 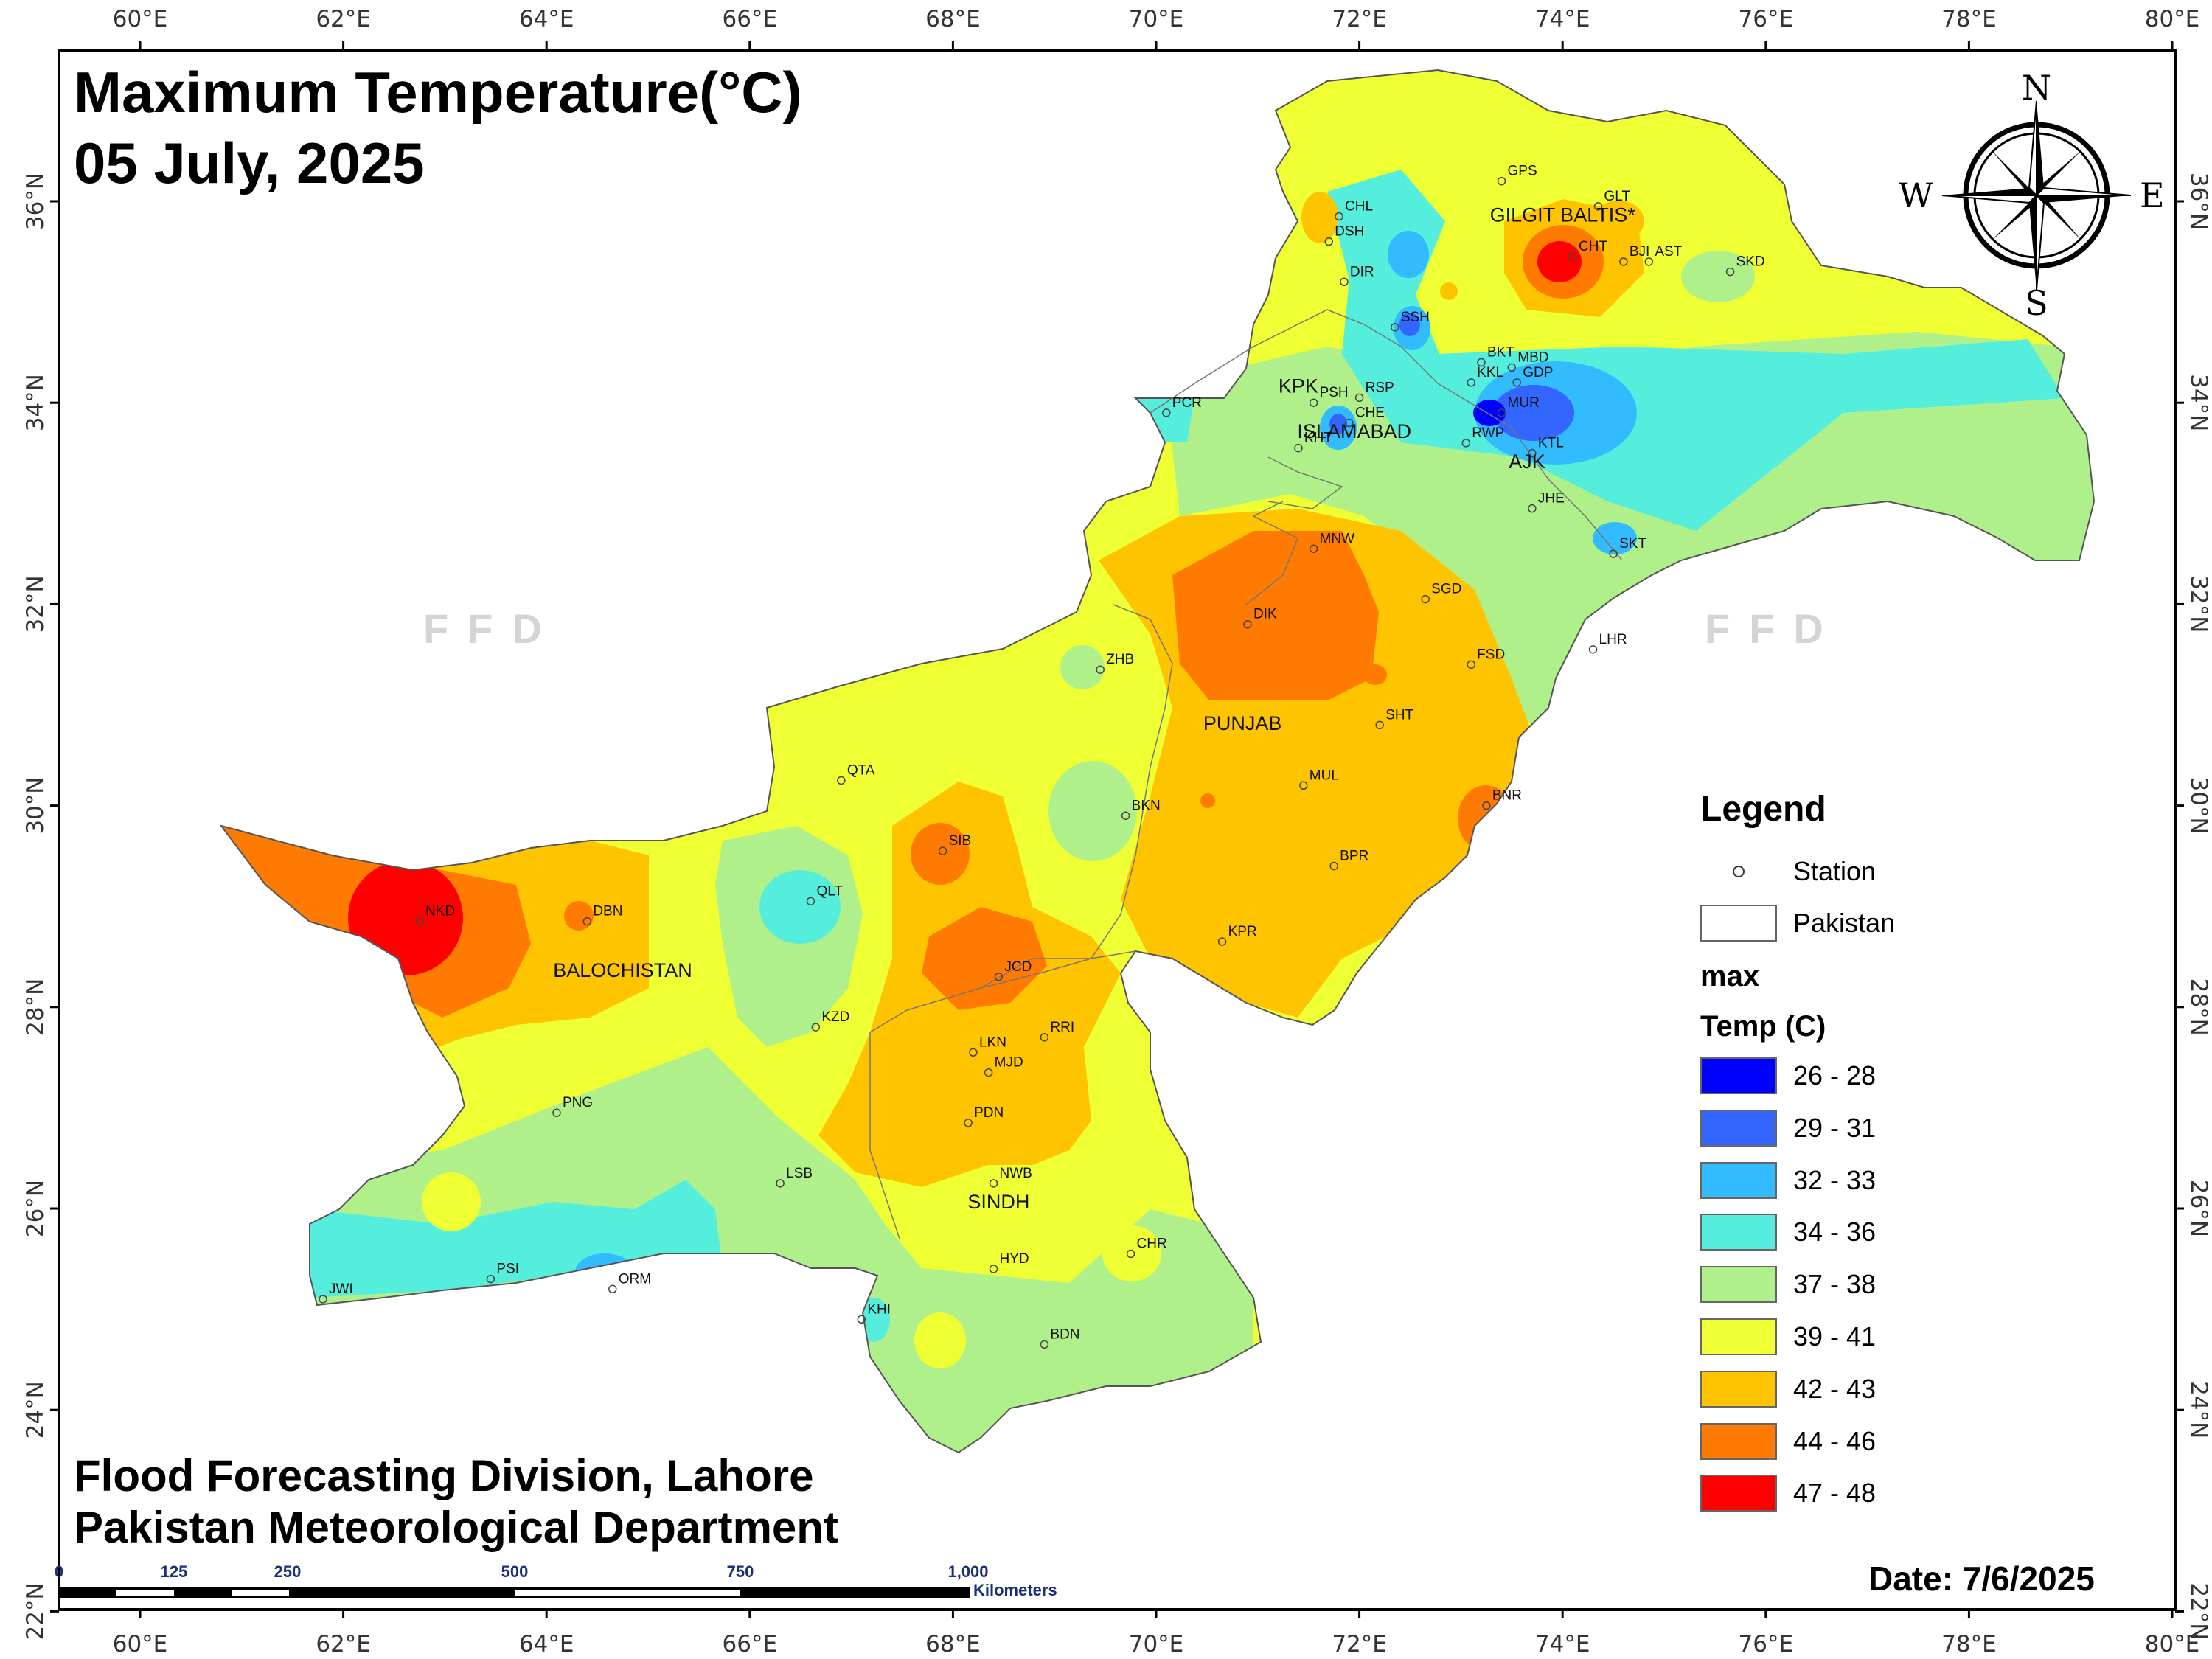 What do you see at coordinates (1835, 1232) in the screenshot?
I see `legend-class-label: 34 - 36` at bounding box center [1835, 1232].